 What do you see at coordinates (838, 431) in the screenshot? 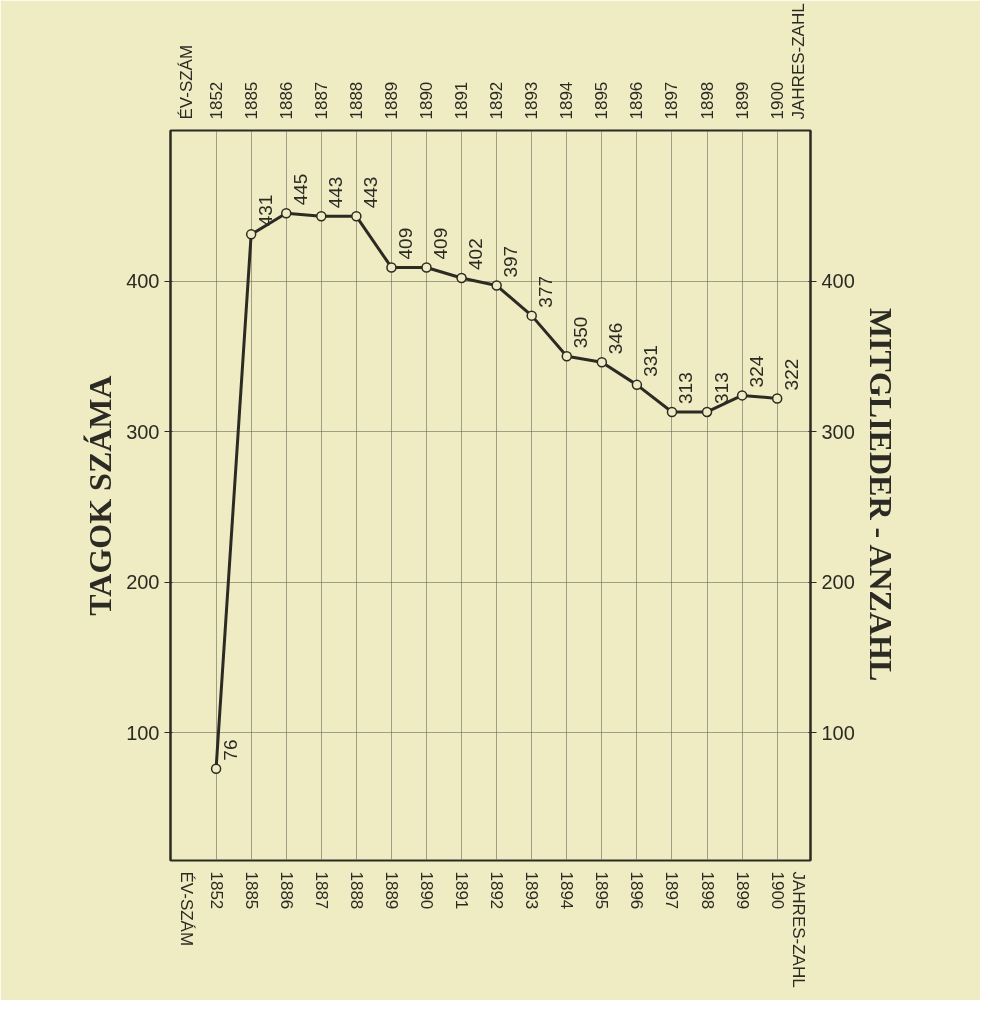
I see `y2-tick-label: 300` at bounding box center [838, 431].